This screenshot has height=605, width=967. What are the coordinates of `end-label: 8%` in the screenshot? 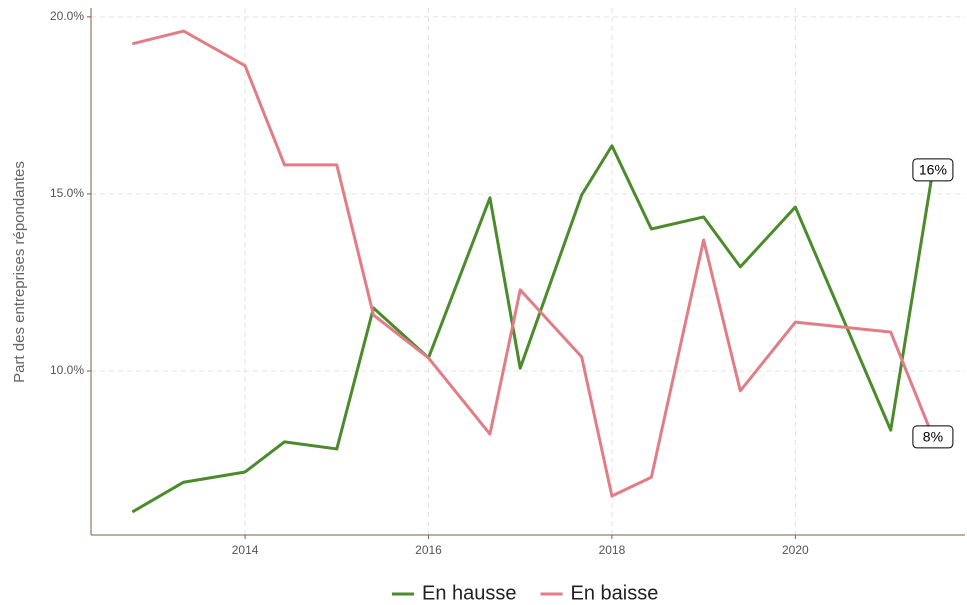 It's located at (933, 437).